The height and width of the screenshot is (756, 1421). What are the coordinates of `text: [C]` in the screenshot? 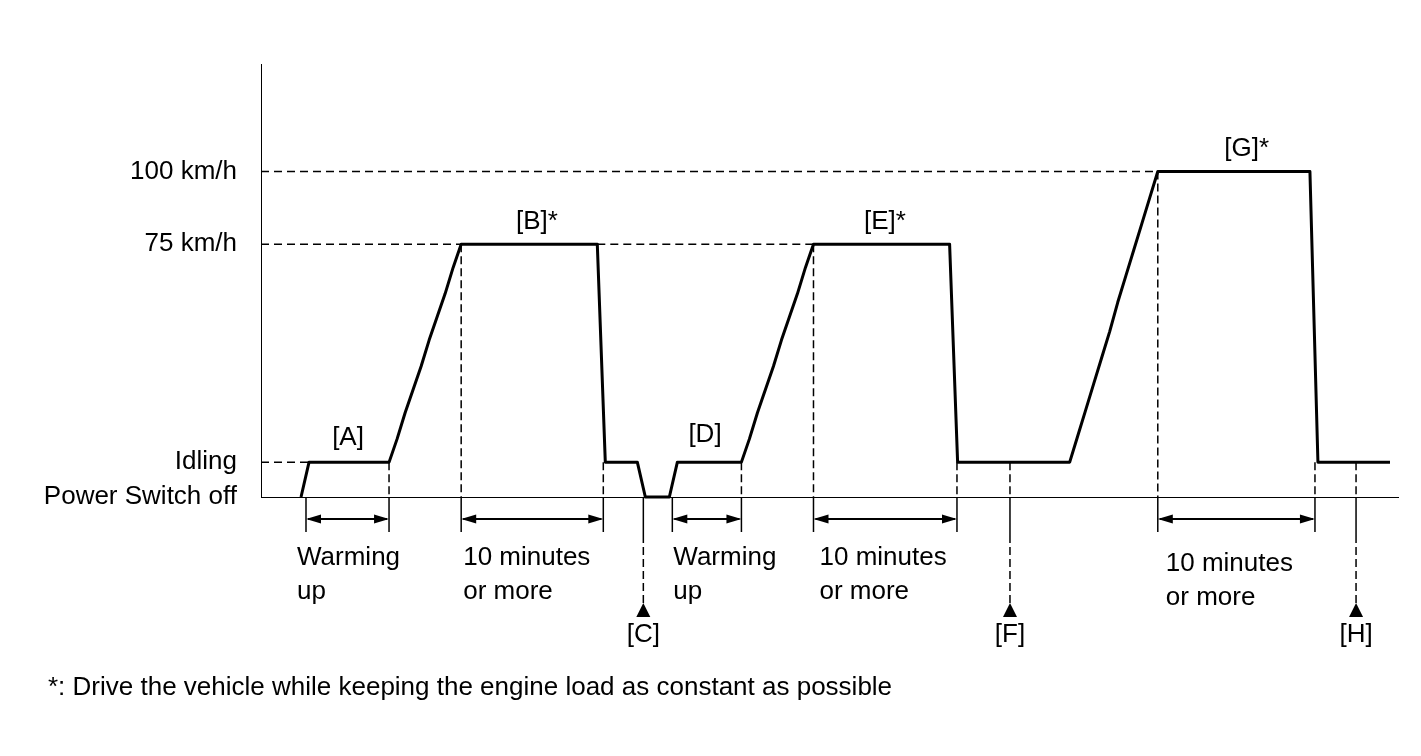 It's located at (643, 633).